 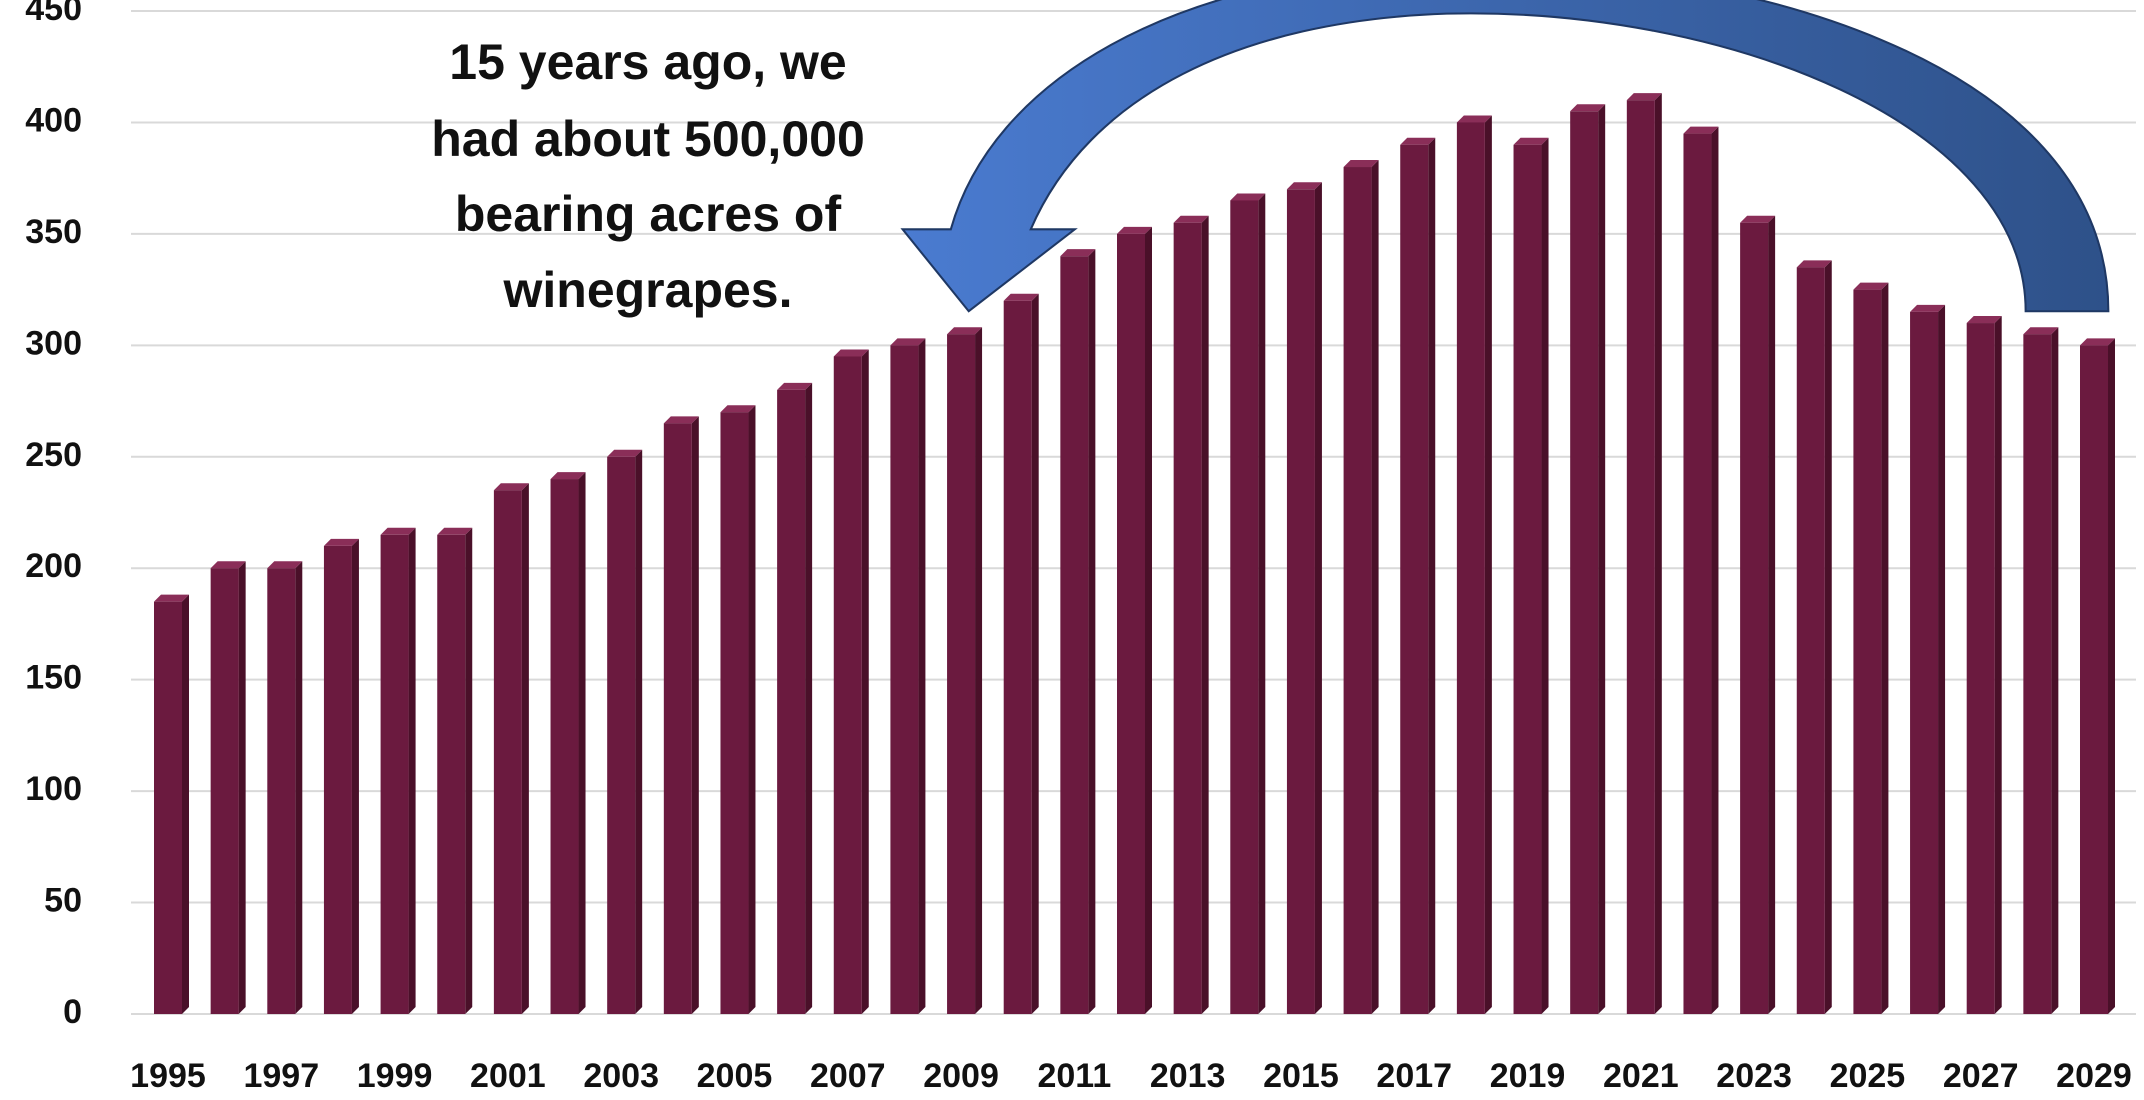 What do you see at coordinates (53, 120) in the screenshot?
I see `y-tick-label: 400` at bounding box center [53, 120].